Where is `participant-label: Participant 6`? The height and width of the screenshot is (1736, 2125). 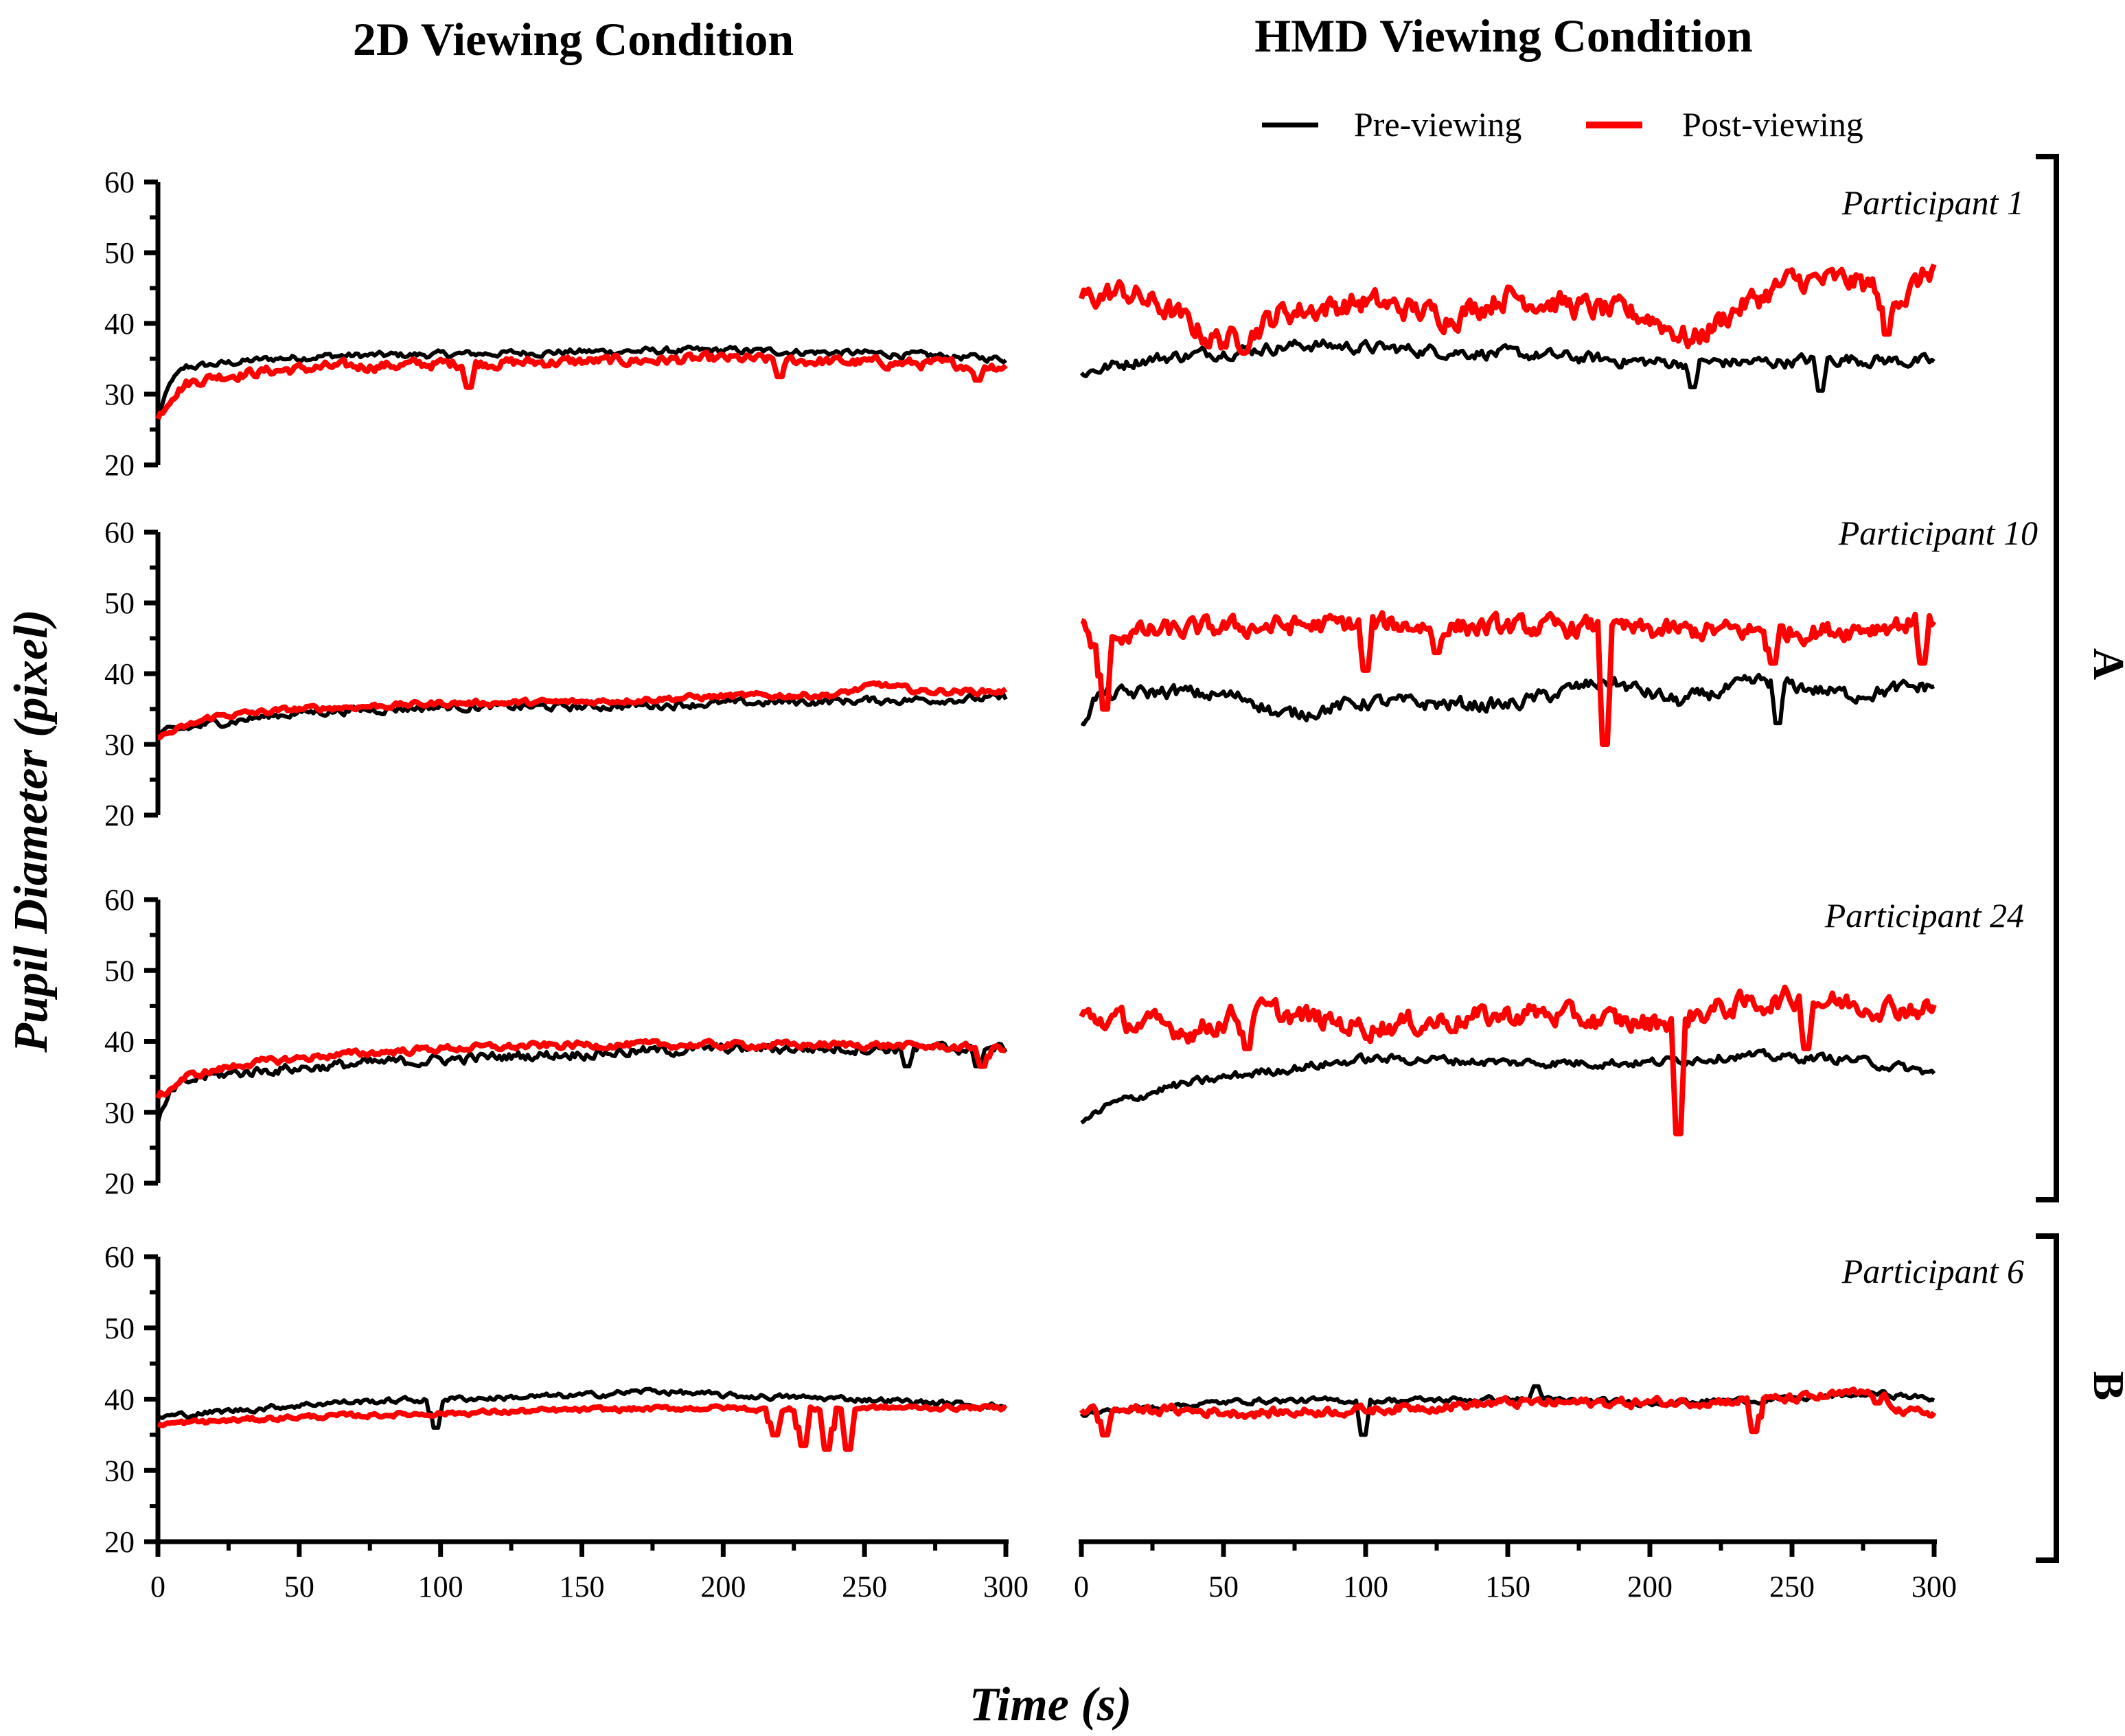 participant-label: Participant 6 is located at coordinates (1933, 1271).